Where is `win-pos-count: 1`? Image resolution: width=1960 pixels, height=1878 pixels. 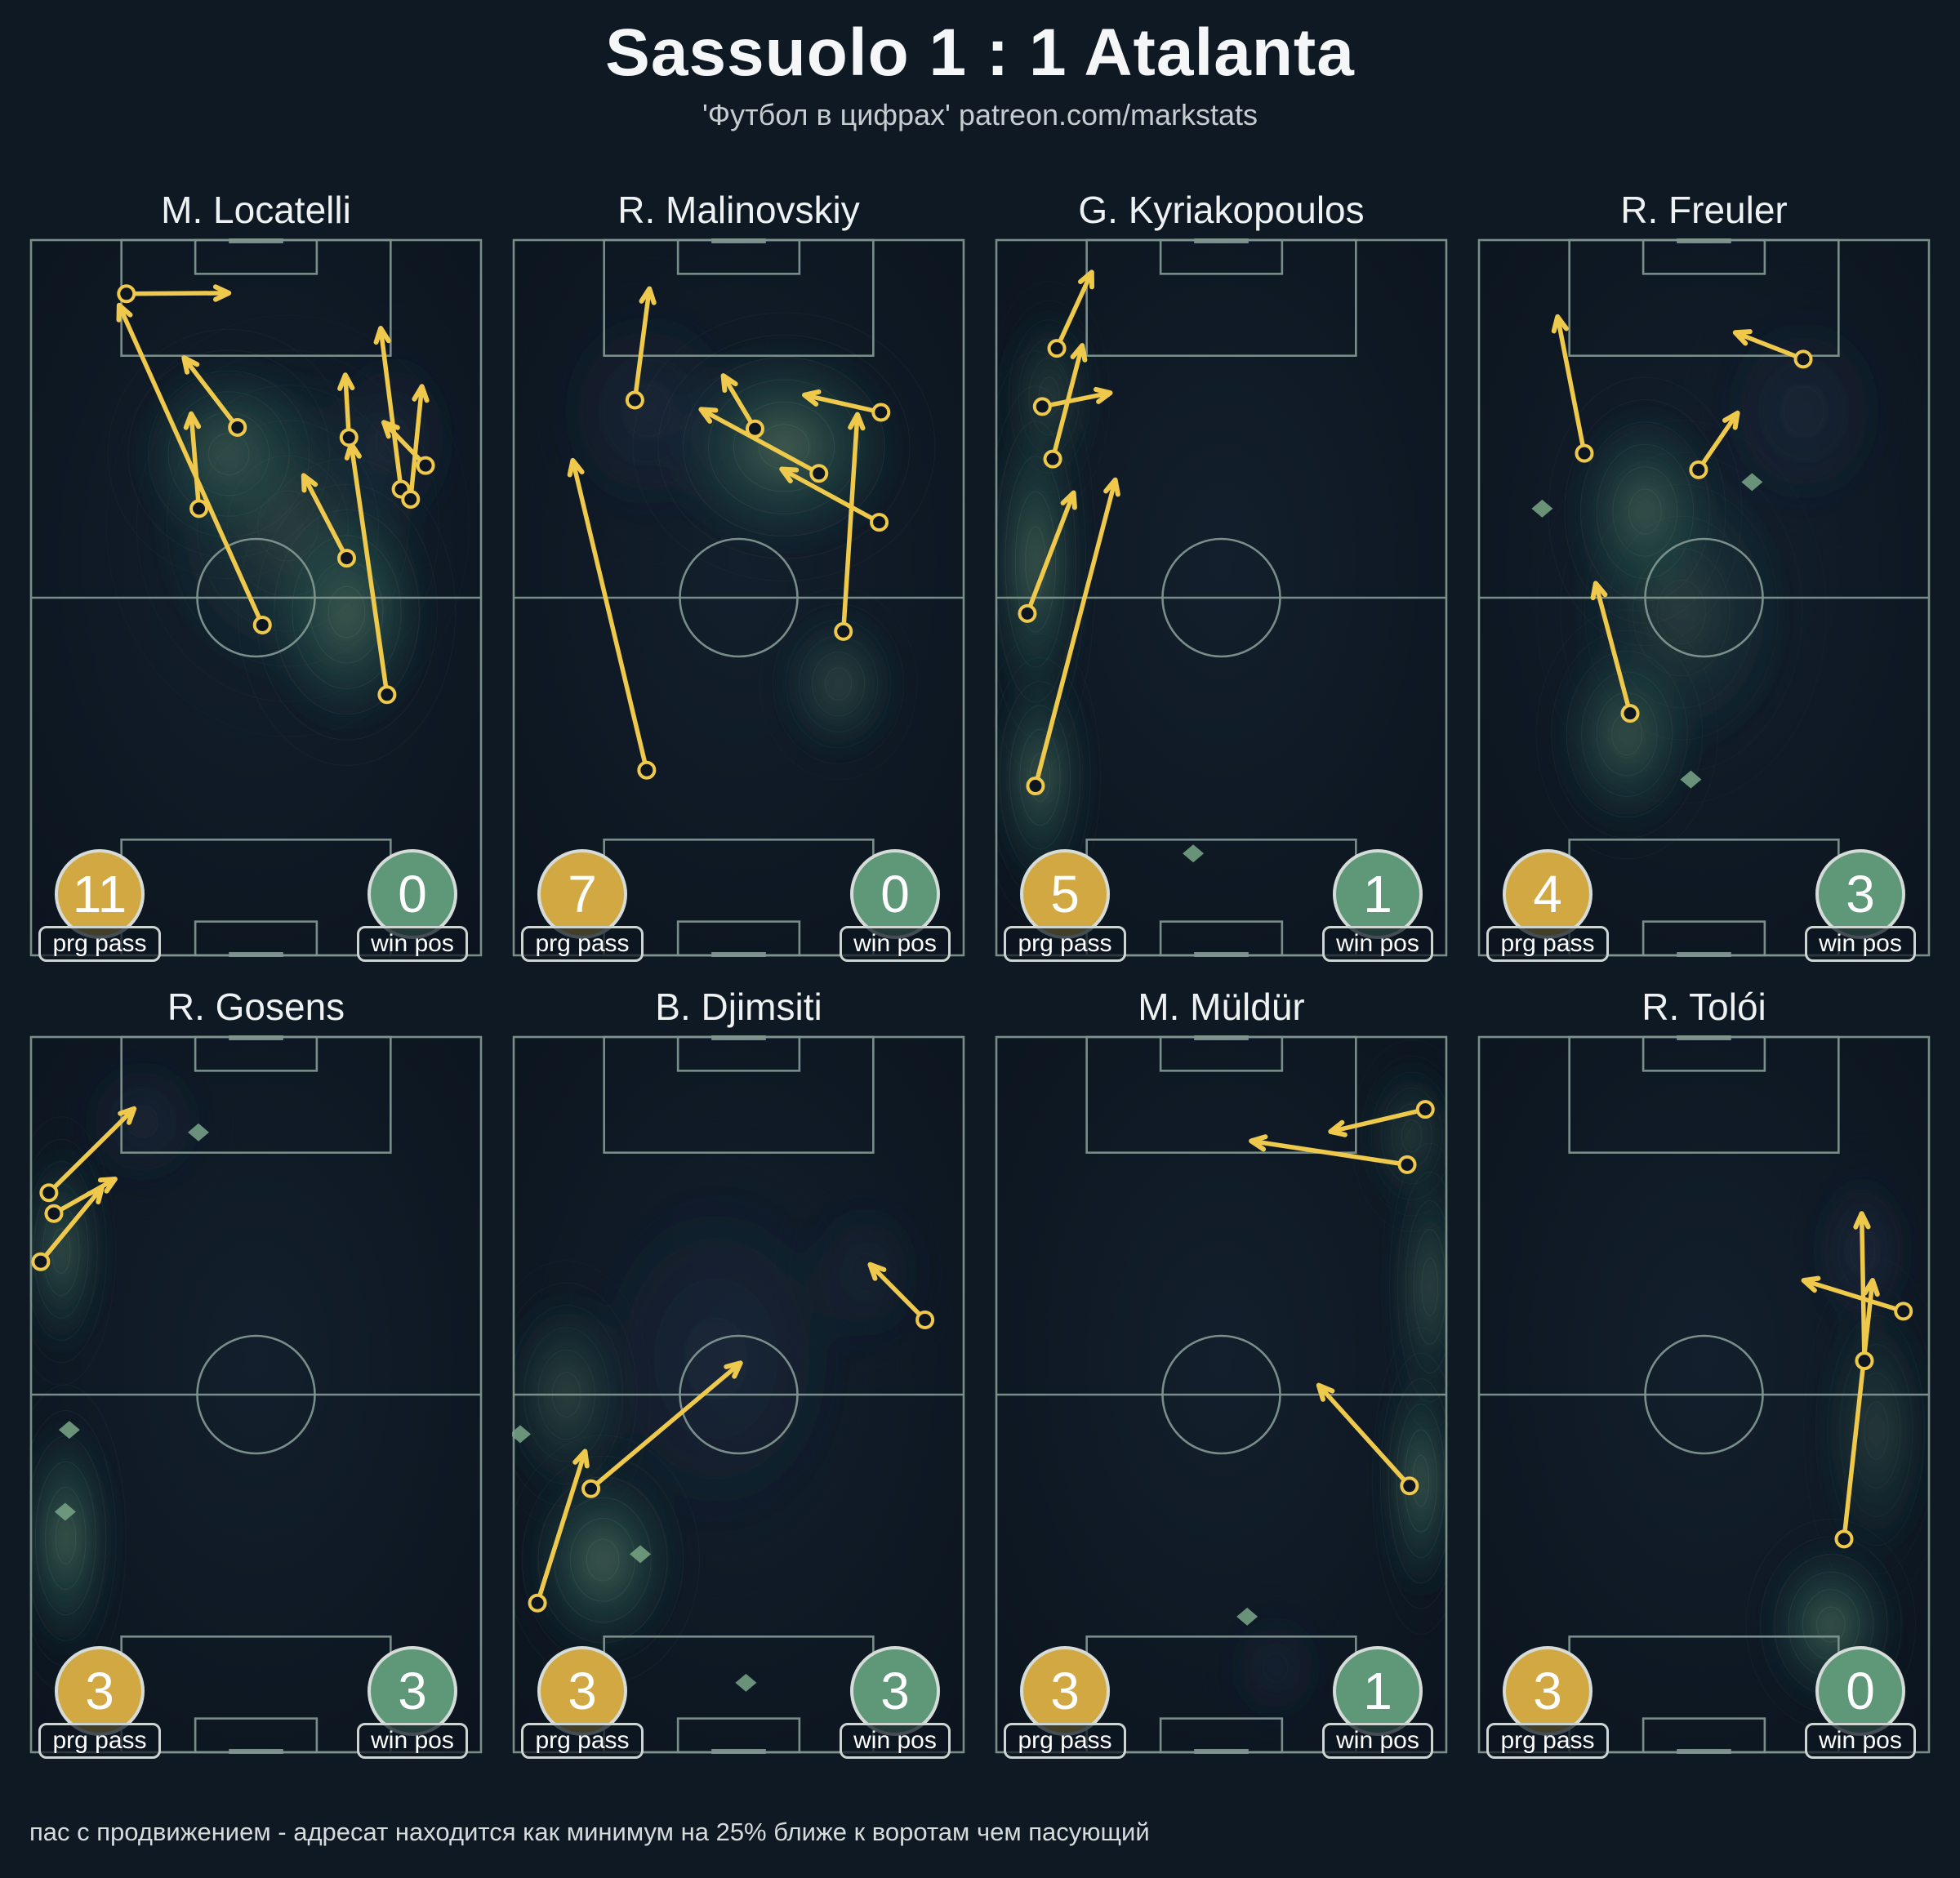 win-pos-count: 1 is located at coordinates (1378, 894).